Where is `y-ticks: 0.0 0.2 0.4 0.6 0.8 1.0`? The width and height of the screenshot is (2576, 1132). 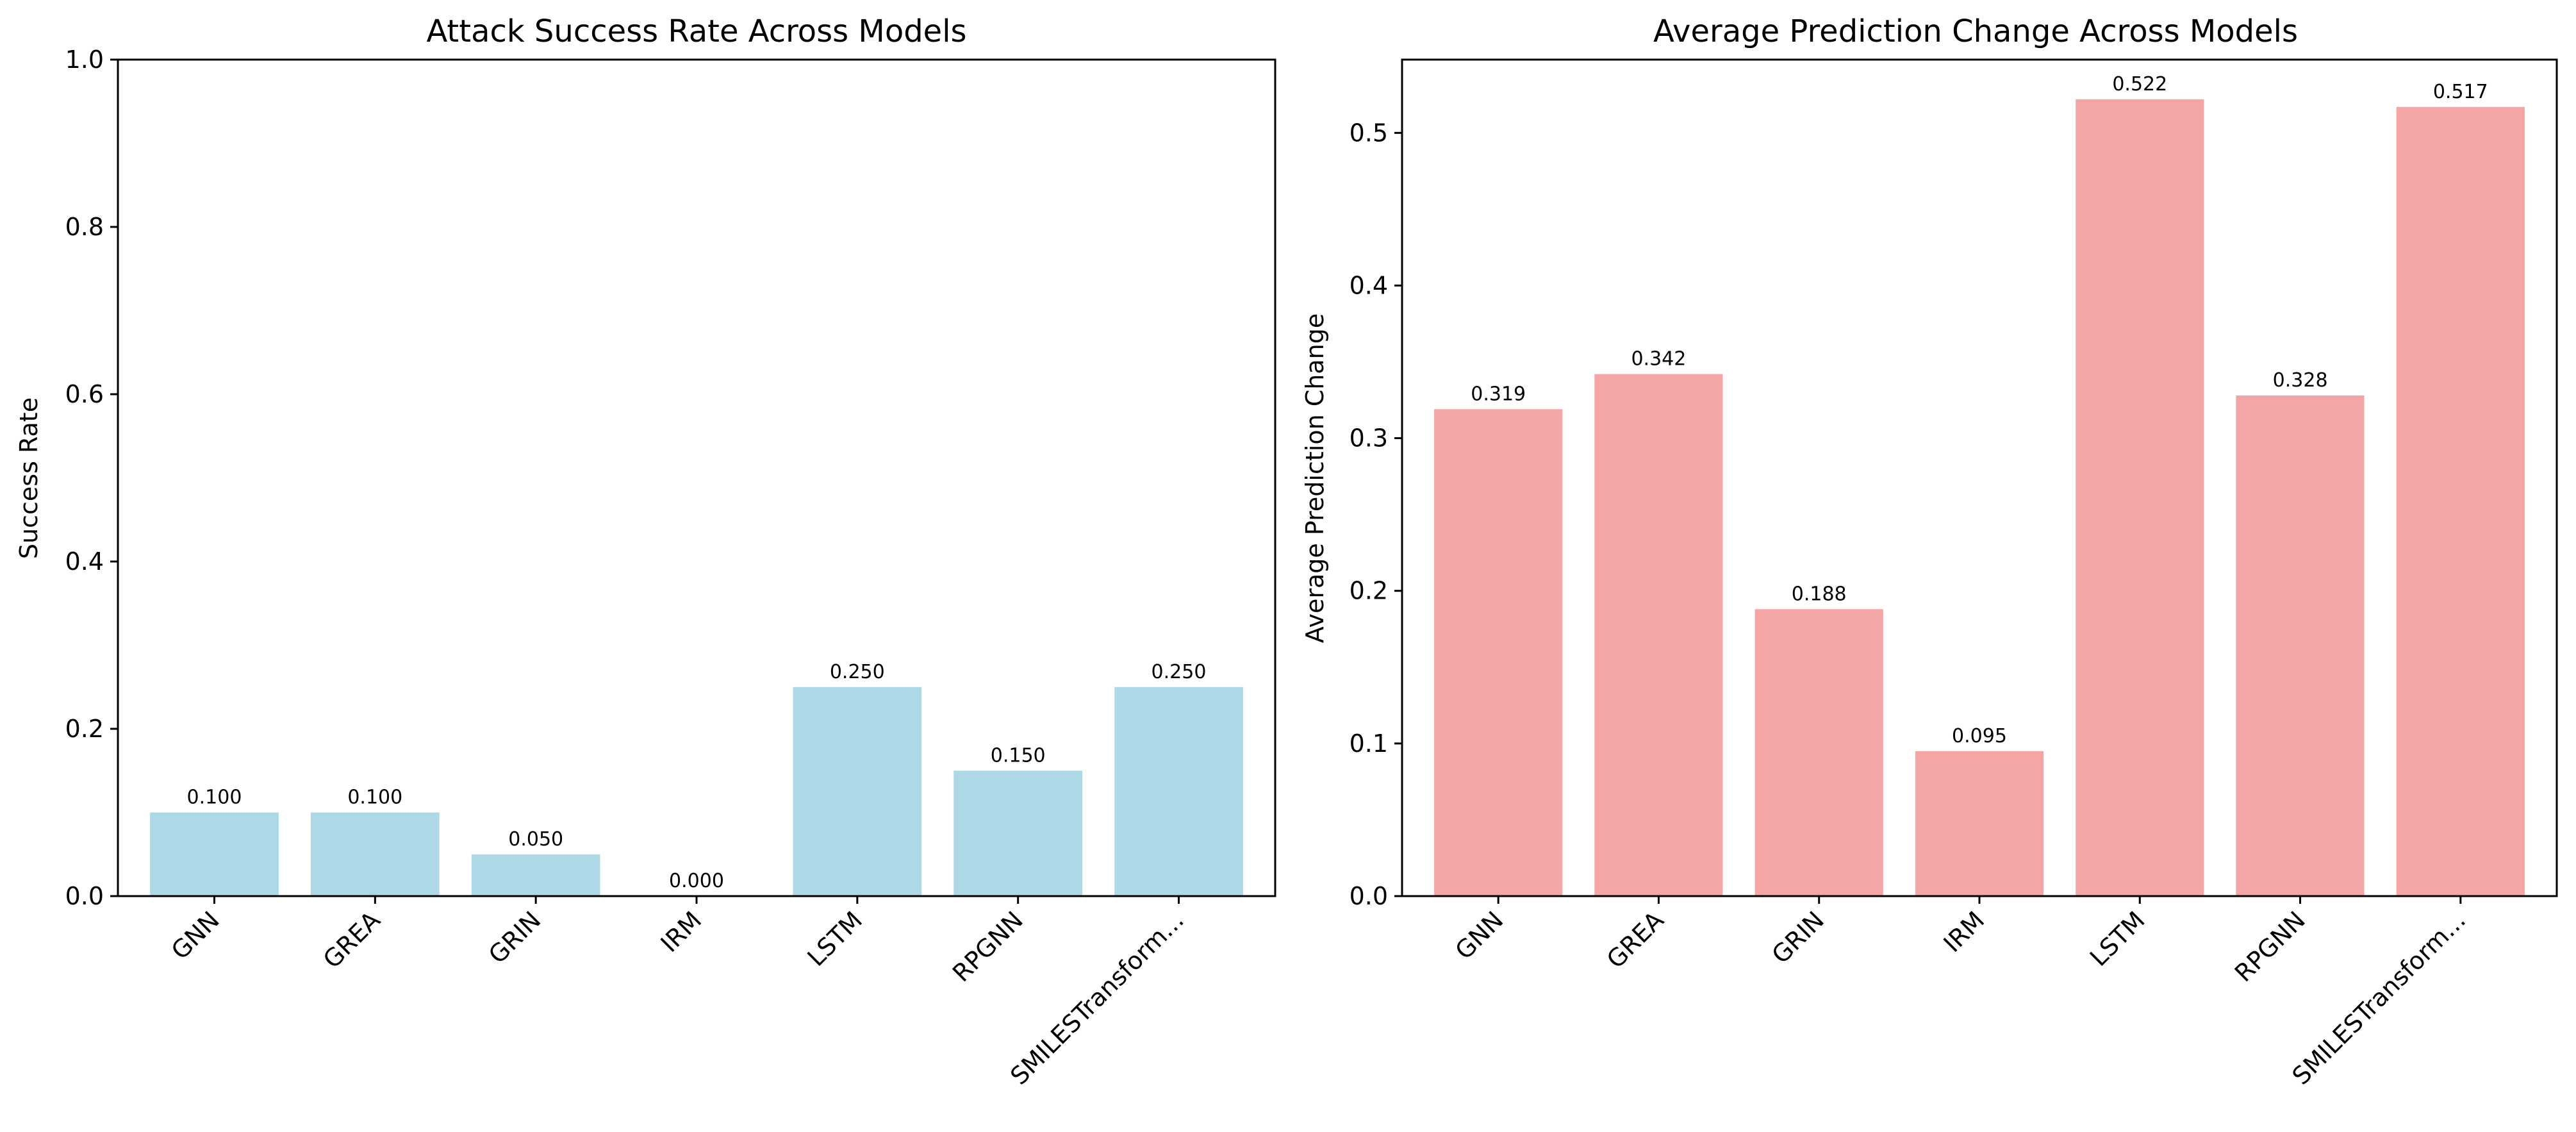
y-ticks: 0.0 0.2 0.4 0.6 0.8 1.0 is located at coordinates (91, 478).